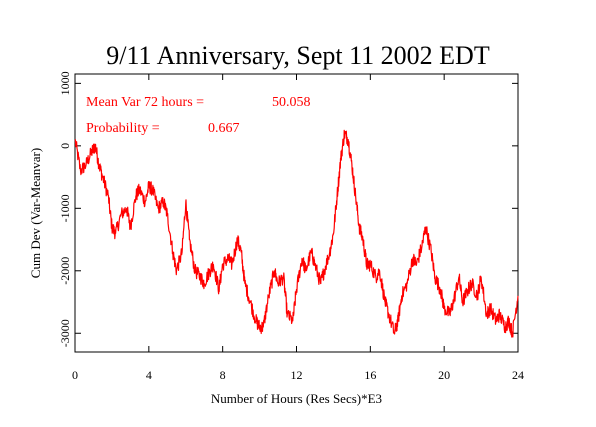  What do you see at coordinates (65, 208) in the screenshot?
I see `y-tick-label: -1000` at bounding box center [65, 208].